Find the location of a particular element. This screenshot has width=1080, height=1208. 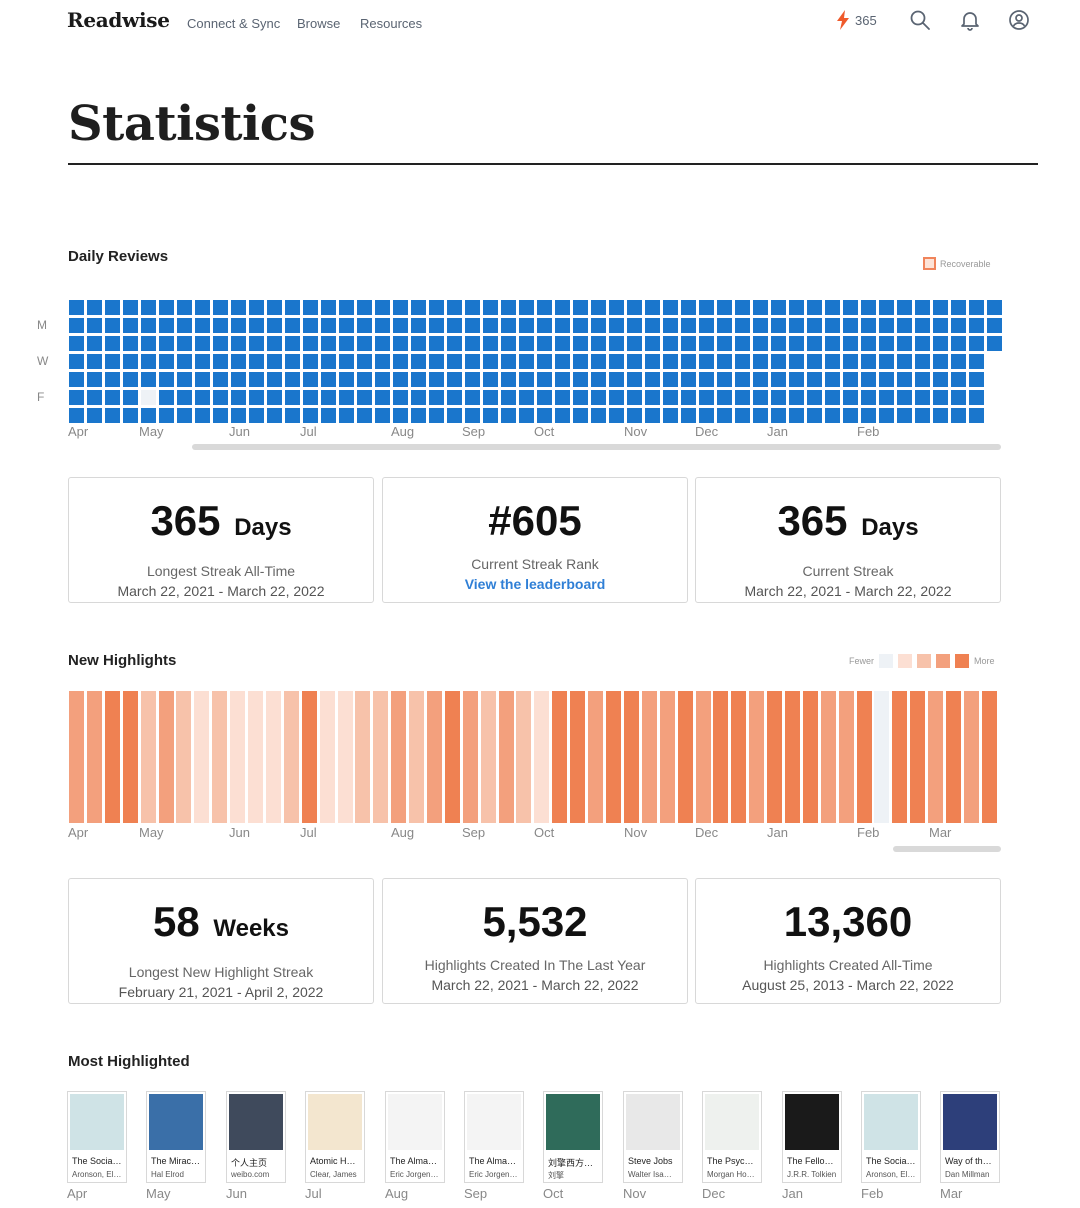

book-card: 个人主页 weibo.com is located at coordinates (256, 1137).